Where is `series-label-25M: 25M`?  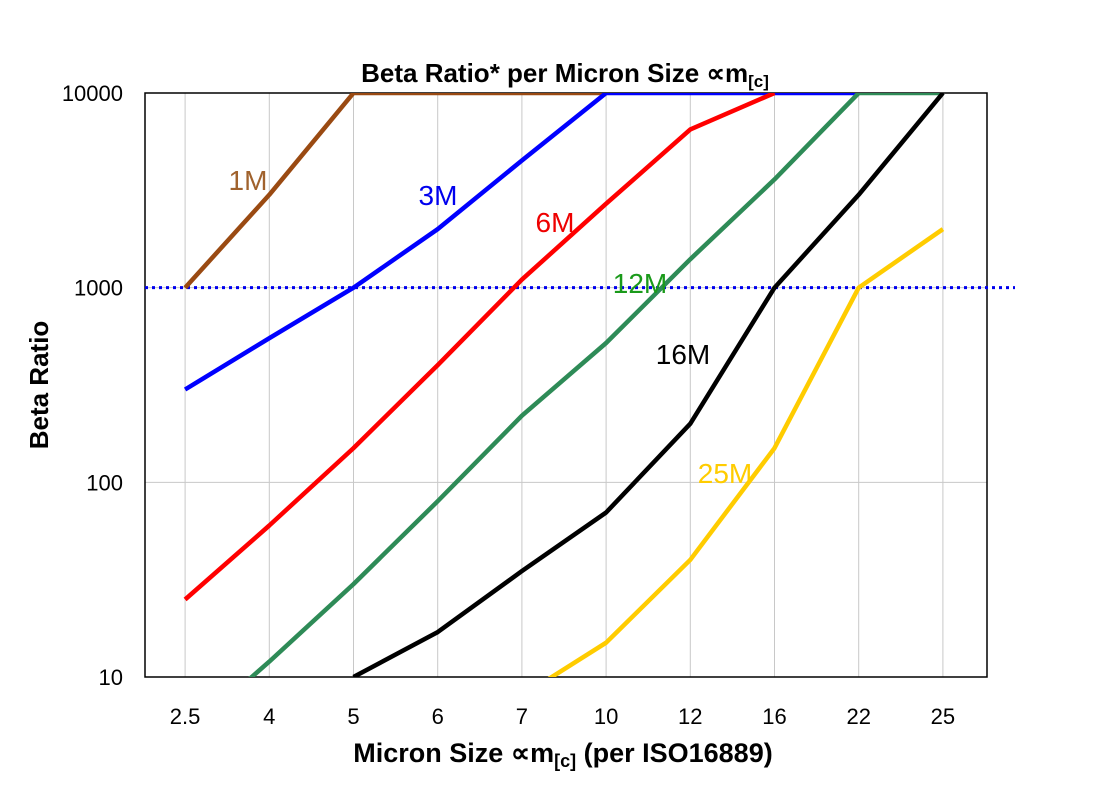 series-label-25M: 25M is located at coordinates (725, 473).